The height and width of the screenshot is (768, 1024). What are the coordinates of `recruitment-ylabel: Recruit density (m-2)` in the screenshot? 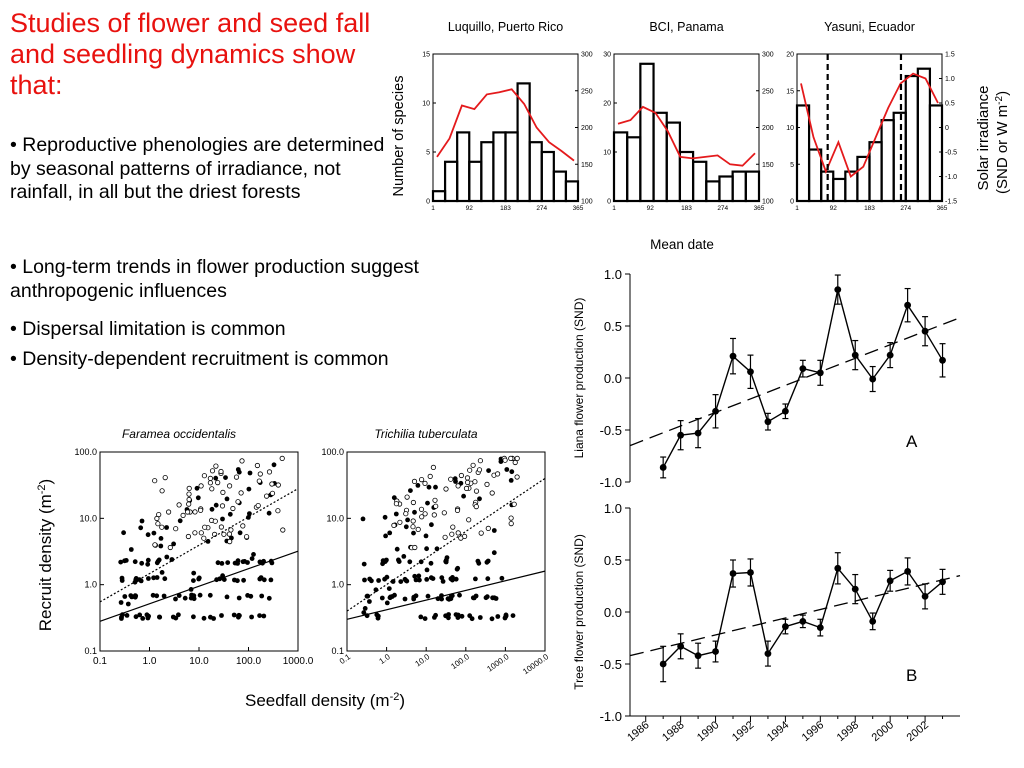 It's located at (45, 555).